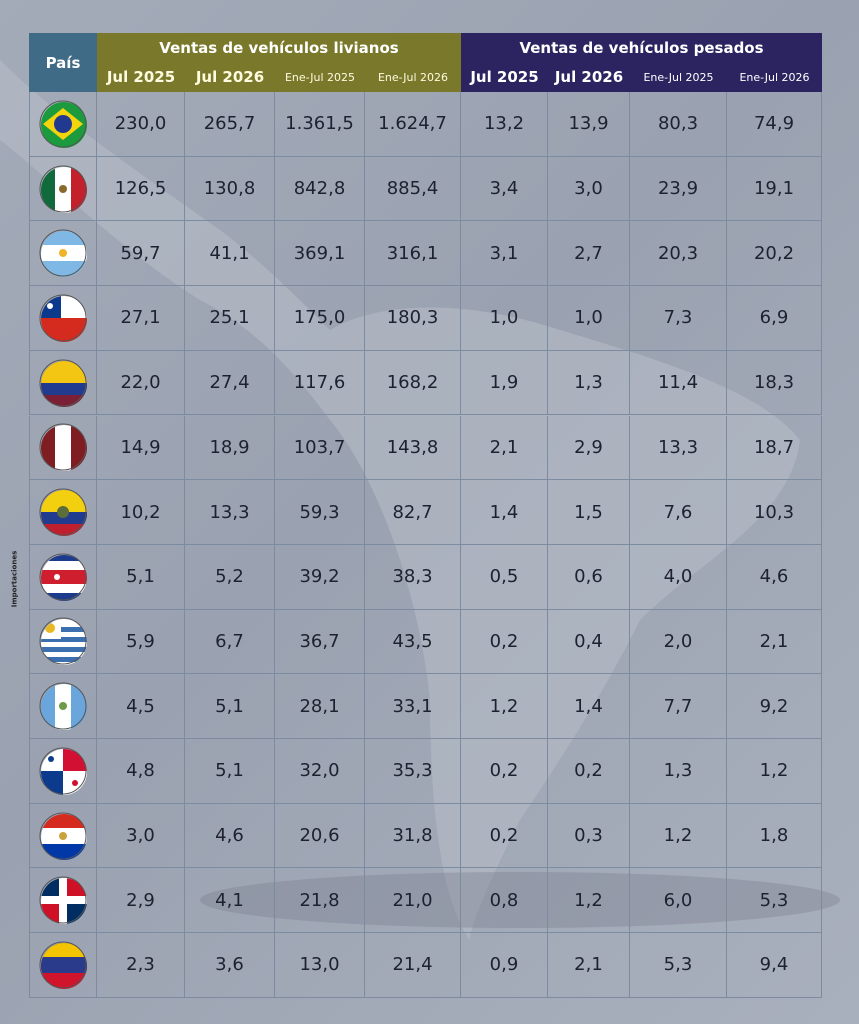  Describe the element at coordinates (589, 836) in the screenshot. I see `value-cell: 0,3` at that location.